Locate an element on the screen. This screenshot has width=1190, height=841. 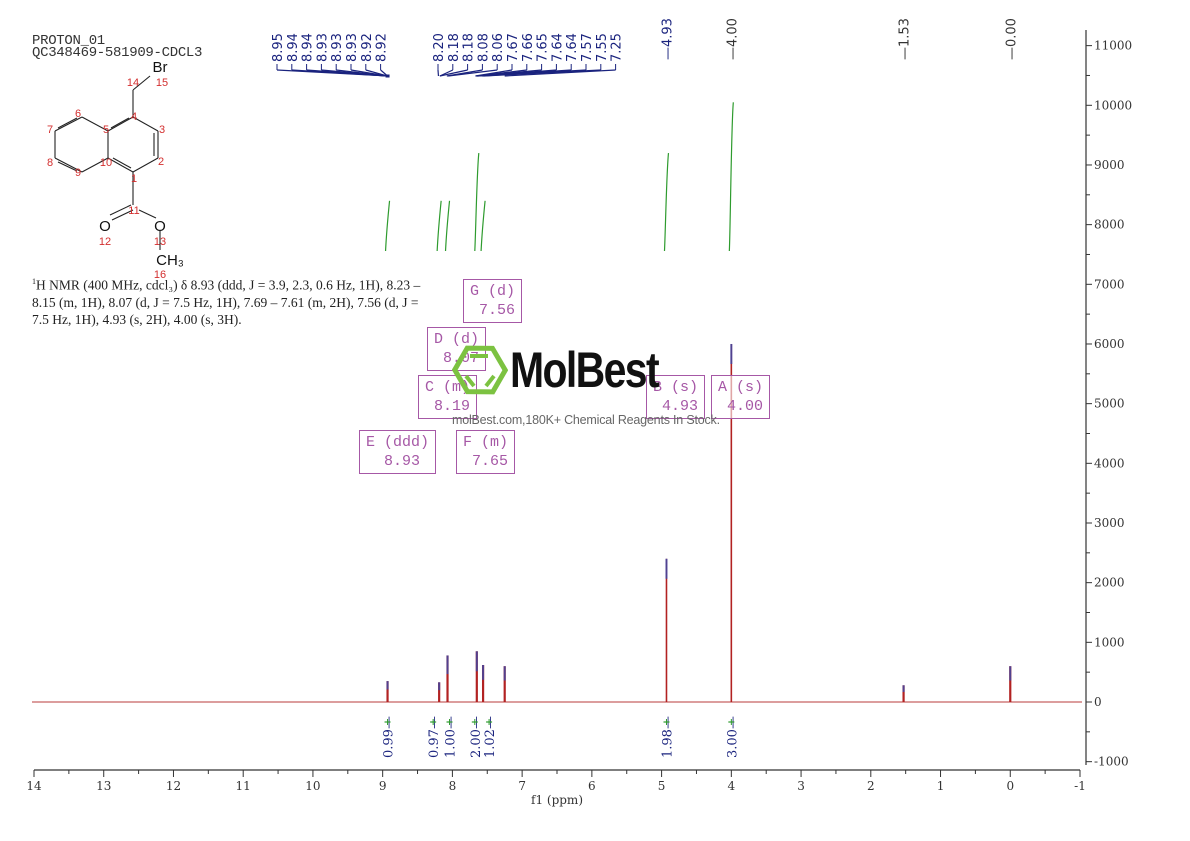
x-tick-label: 0 is located at coordinates (1010, 786).